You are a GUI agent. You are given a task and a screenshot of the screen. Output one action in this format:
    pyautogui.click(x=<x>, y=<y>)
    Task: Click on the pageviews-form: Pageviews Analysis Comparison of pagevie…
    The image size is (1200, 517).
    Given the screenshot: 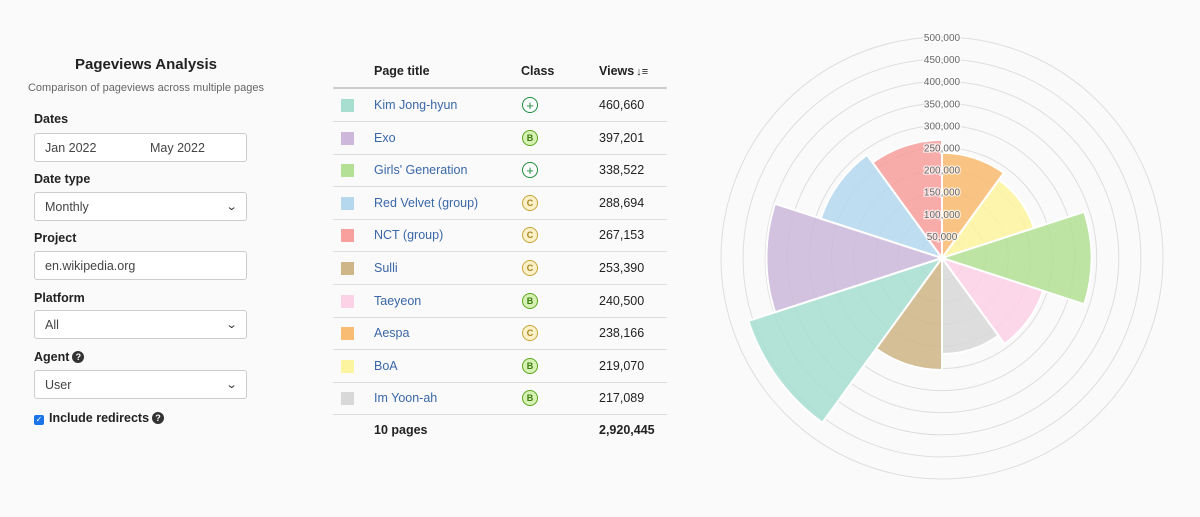 What is the action you would take?
    pyautogui.click(x=146, y=240)
    